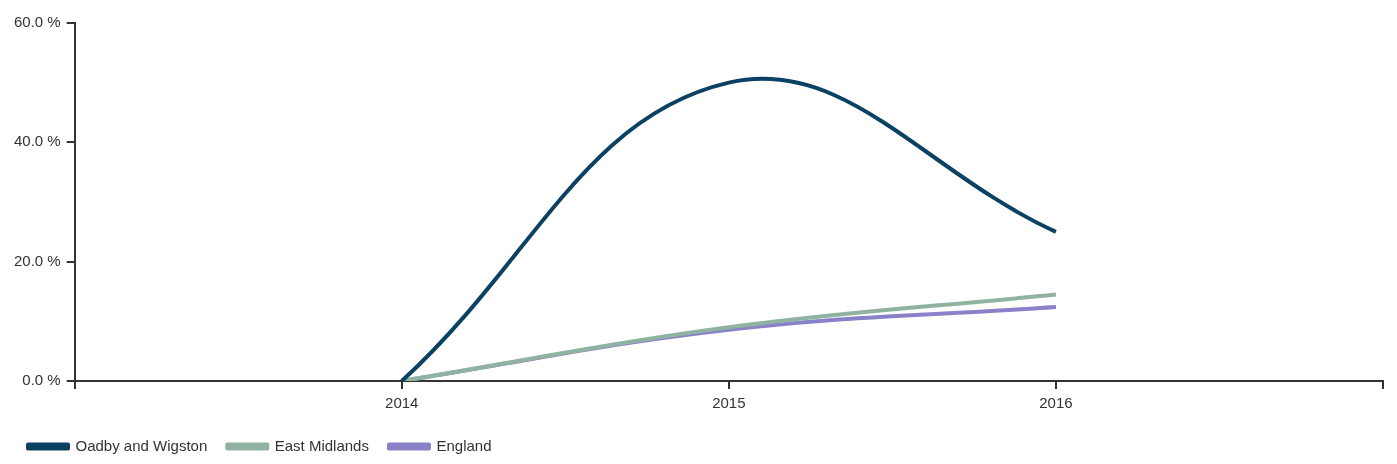  What do you see at coordinates (37, 260) in the screenshot?
I see `y-tick-label: 20.0 %` at bounding box center [37, 260].